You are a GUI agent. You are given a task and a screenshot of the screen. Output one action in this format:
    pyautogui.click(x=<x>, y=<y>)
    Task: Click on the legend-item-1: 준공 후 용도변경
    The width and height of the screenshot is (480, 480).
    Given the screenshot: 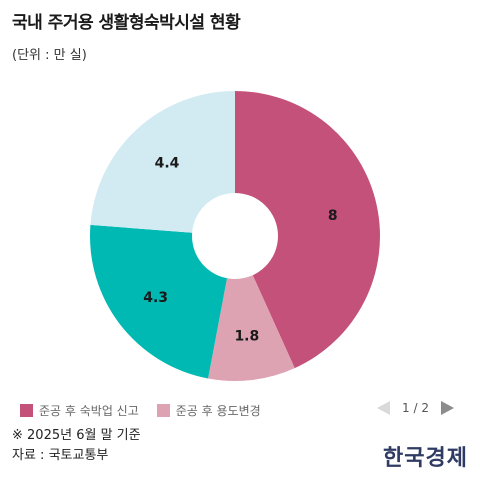 What is the action you would take?
    pyautogui.click(x=208, y=410)
    